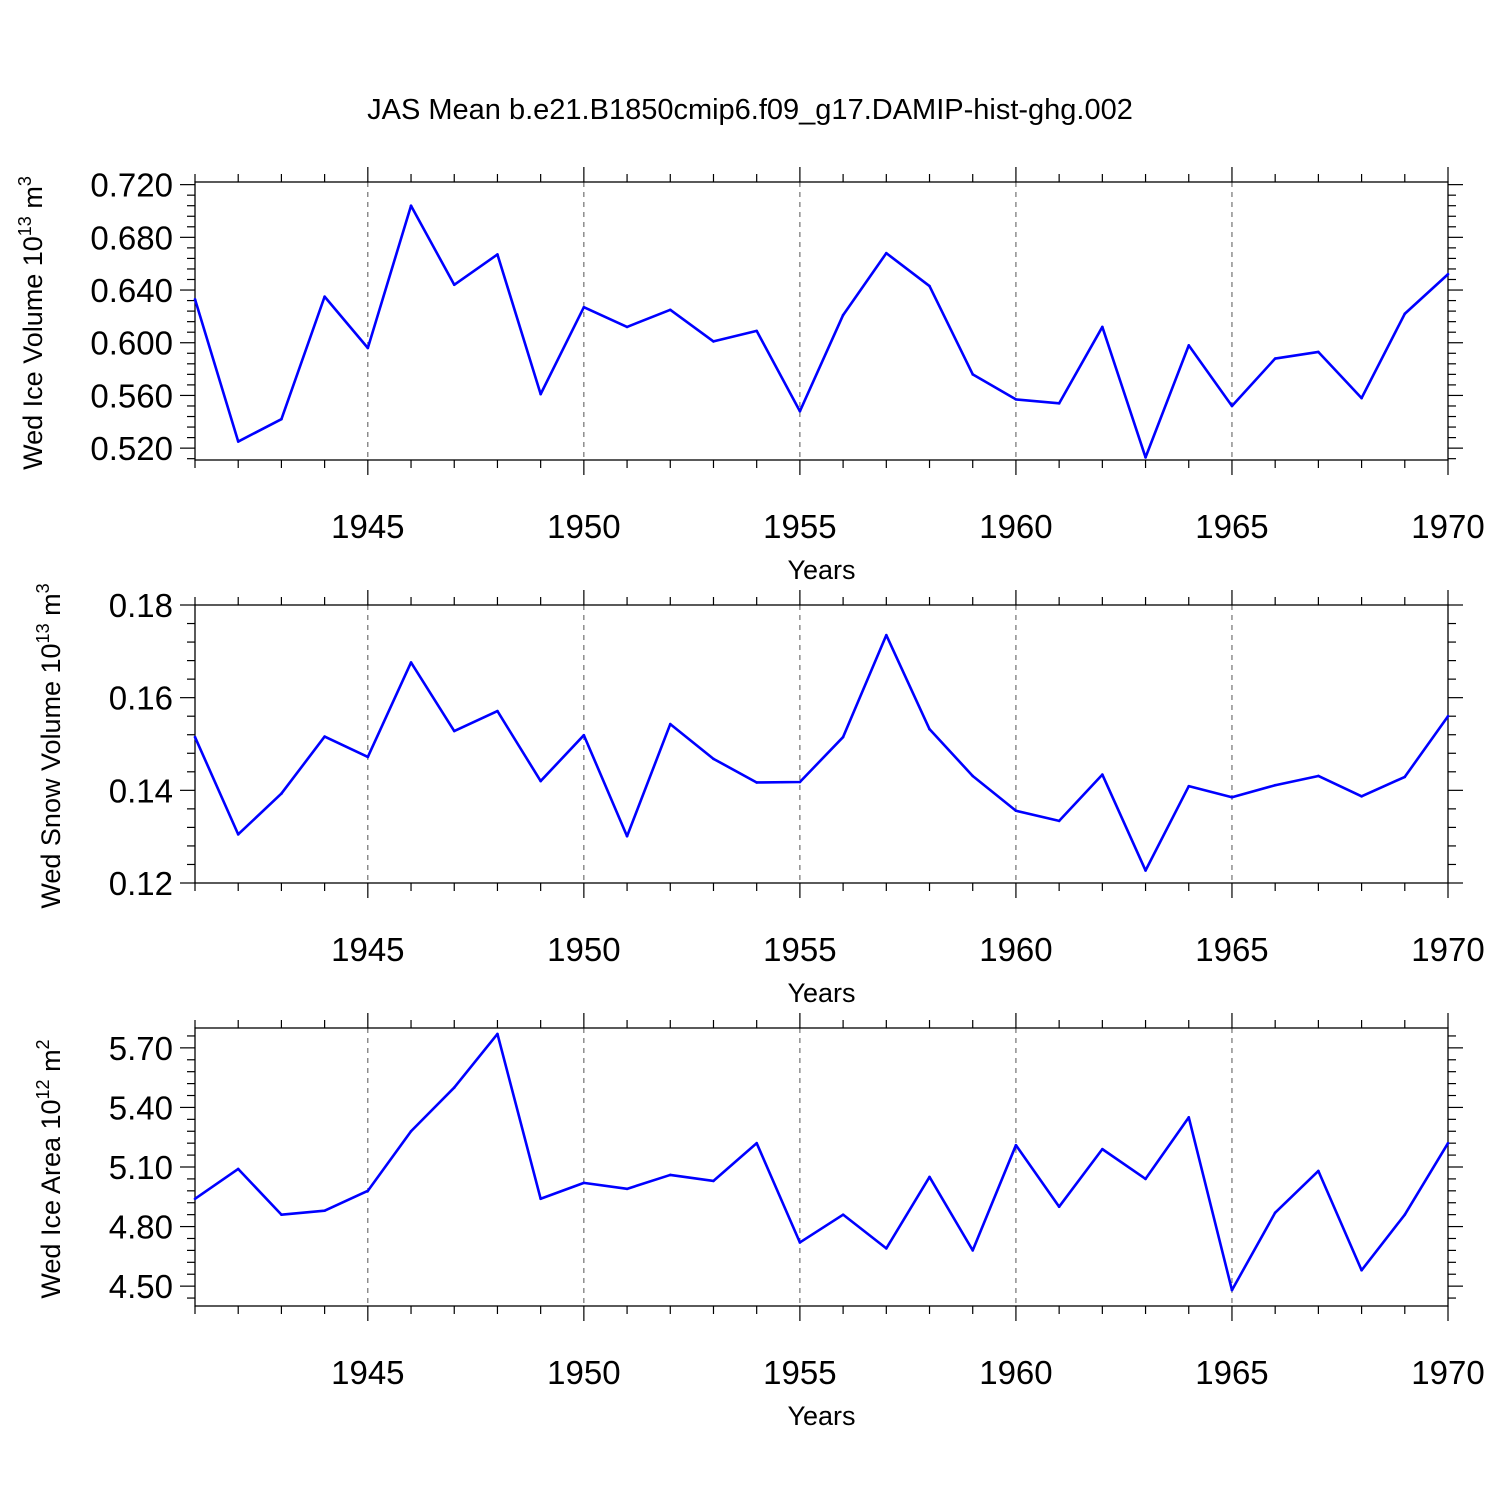  Describe the element at coordinates (51, 1198) in the screenshot. I see `y-axis-label-text: Wed Ice Area 10` at that location.